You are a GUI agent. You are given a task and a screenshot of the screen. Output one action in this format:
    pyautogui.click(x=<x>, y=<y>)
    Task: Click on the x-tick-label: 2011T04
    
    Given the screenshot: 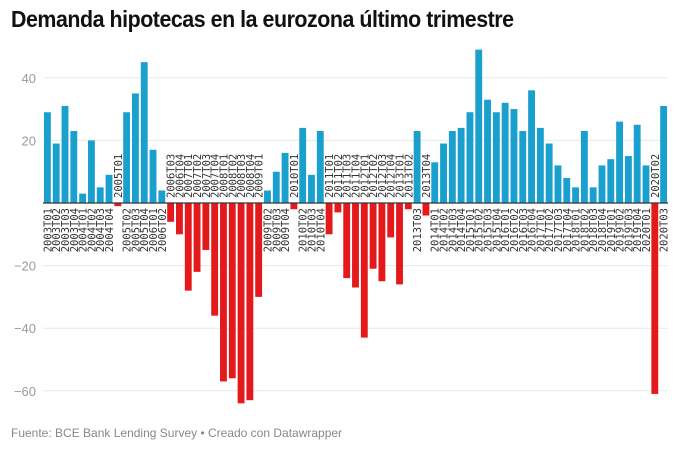 What is the action you would take?
    pyautogui.click(x=357, y=176)
    